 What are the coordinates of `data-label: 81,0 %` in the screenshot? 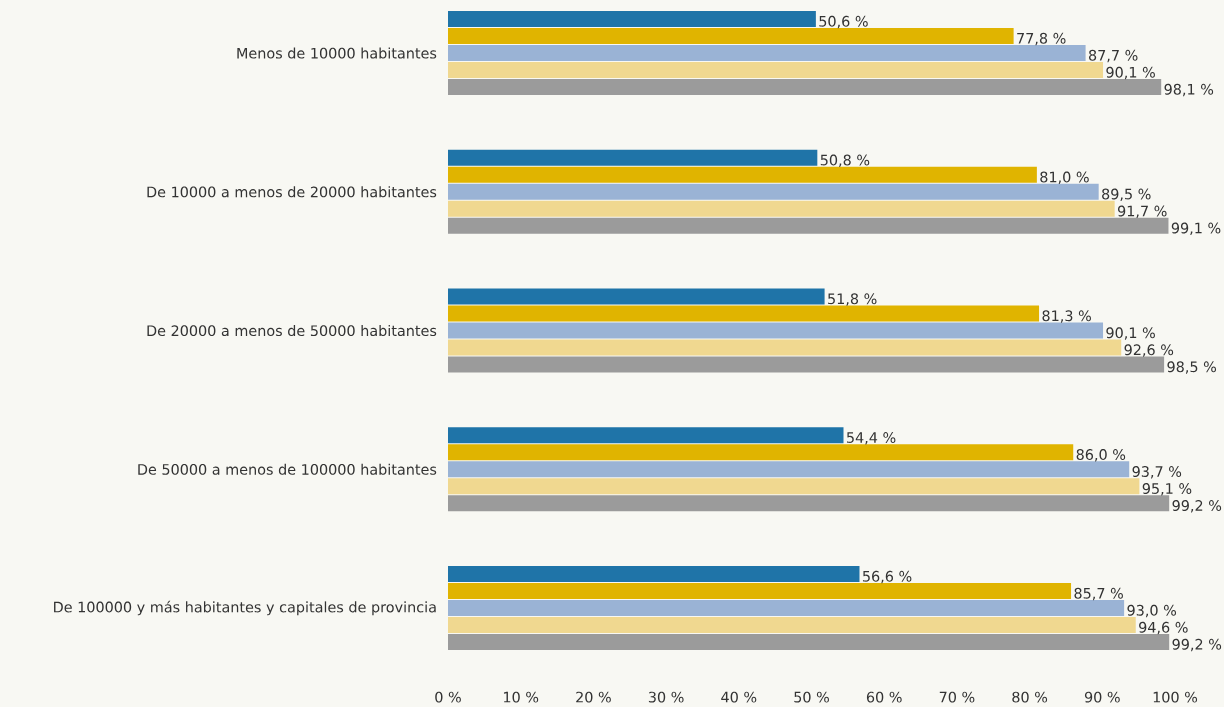 It's located at (1064, 177).